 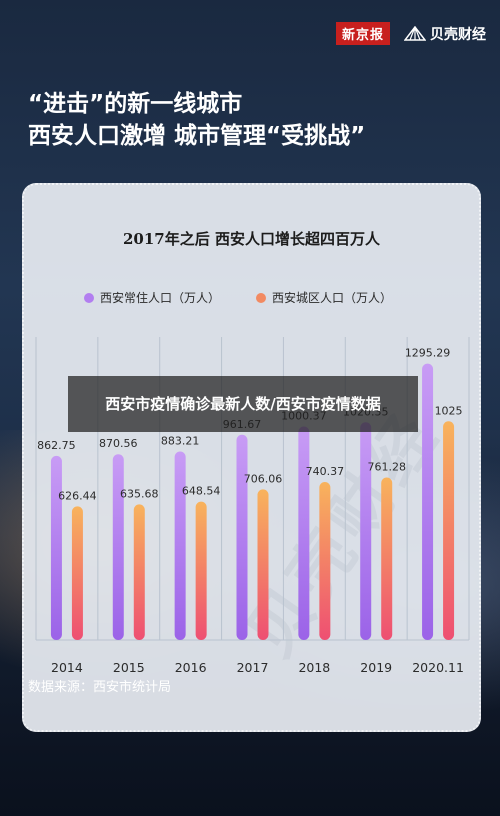 I want to click on x-tick-label: 2016, so click(x=191, y=667).